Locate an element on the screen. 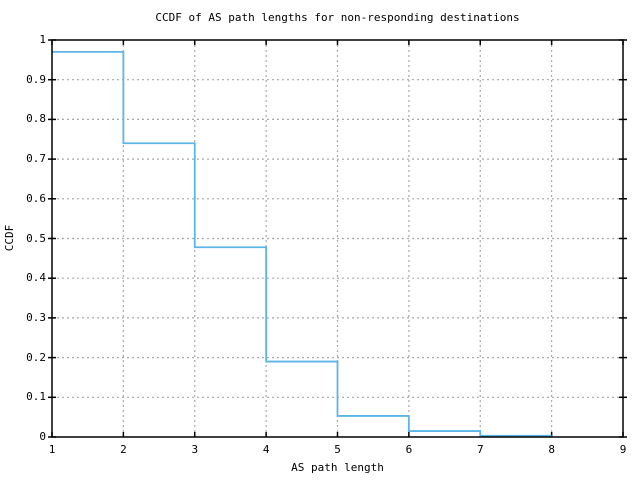  y-tick-label: 0.2 is located at coordinates (36, 357).